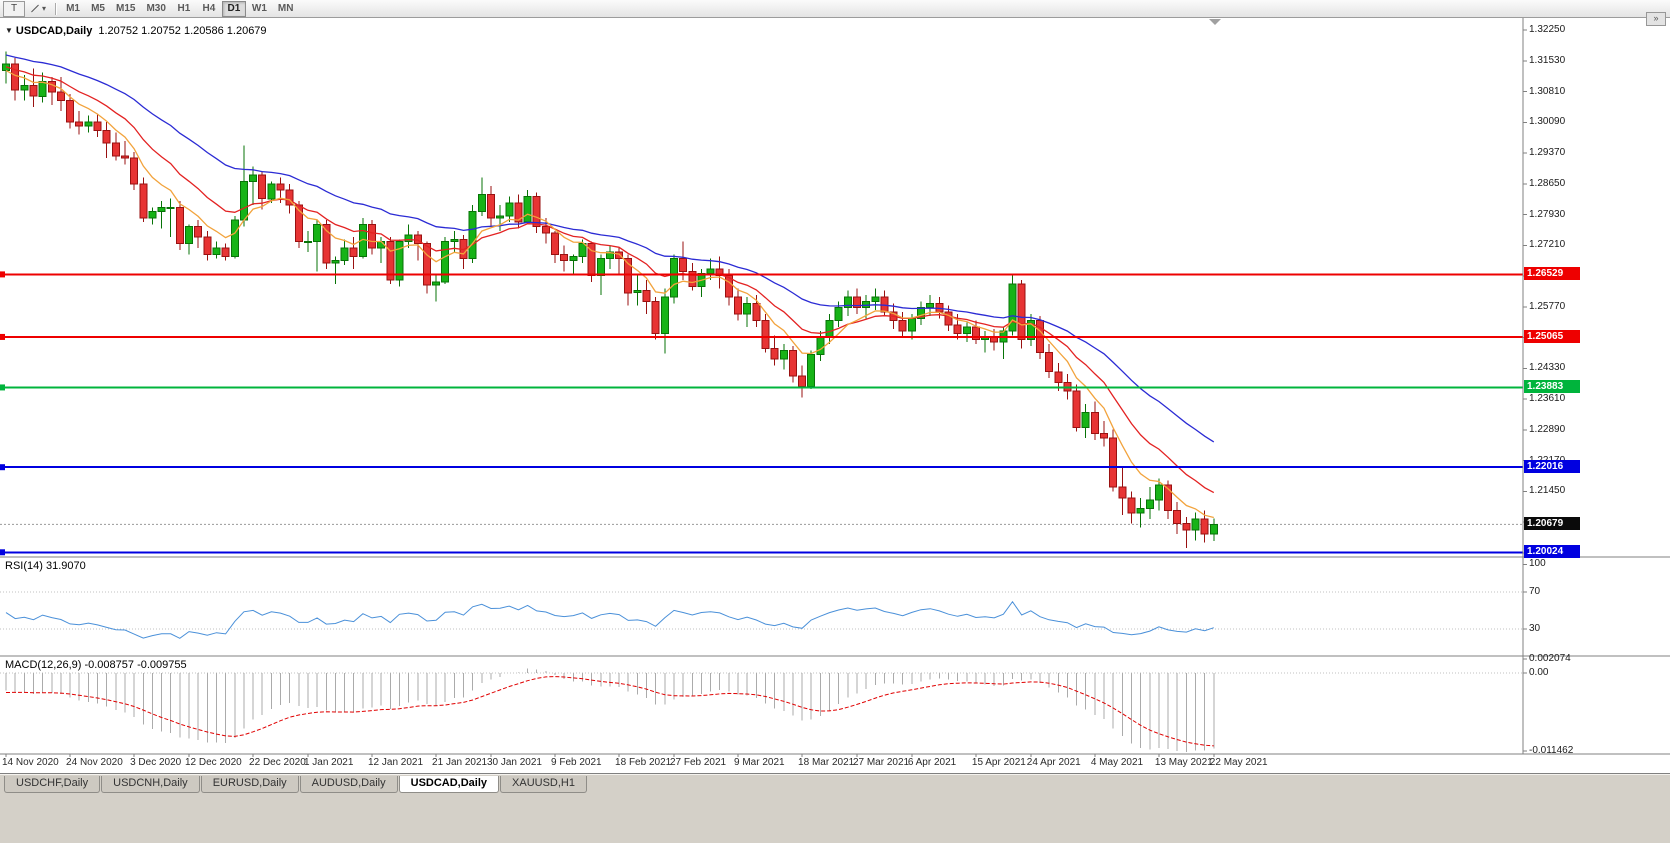  Describe the element at coordinates (1547, 460) in the screenshot. I see `price-axis-label: 1.22170` at that location.